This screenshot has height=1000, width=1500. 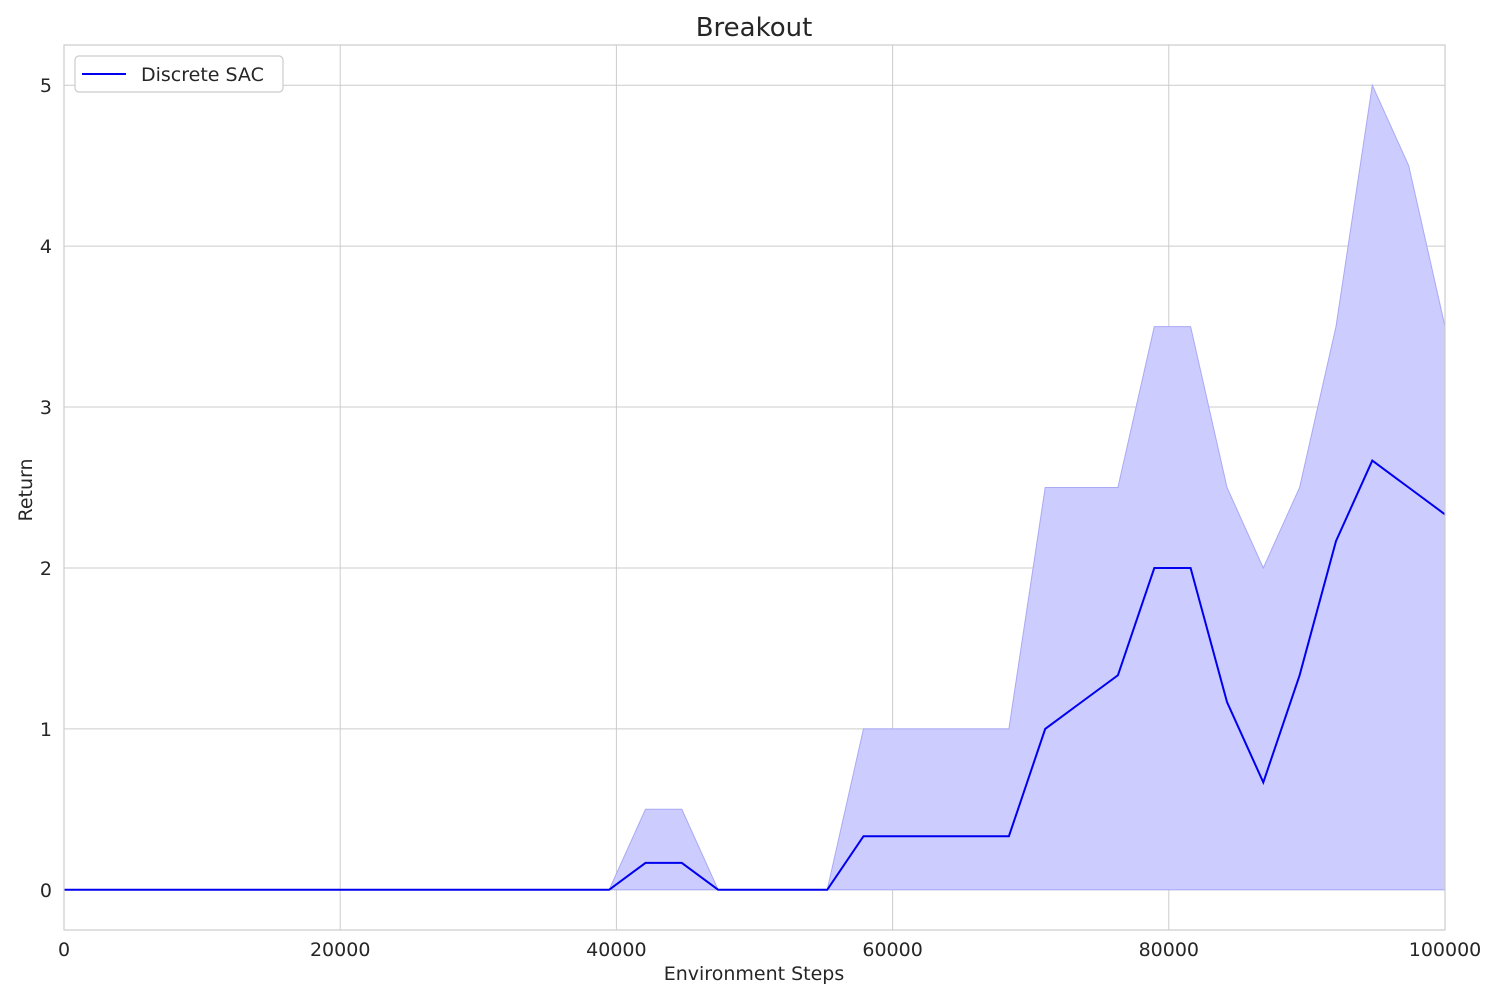 I want to click on y-axis-label: Return, so click(x=26, y=489).